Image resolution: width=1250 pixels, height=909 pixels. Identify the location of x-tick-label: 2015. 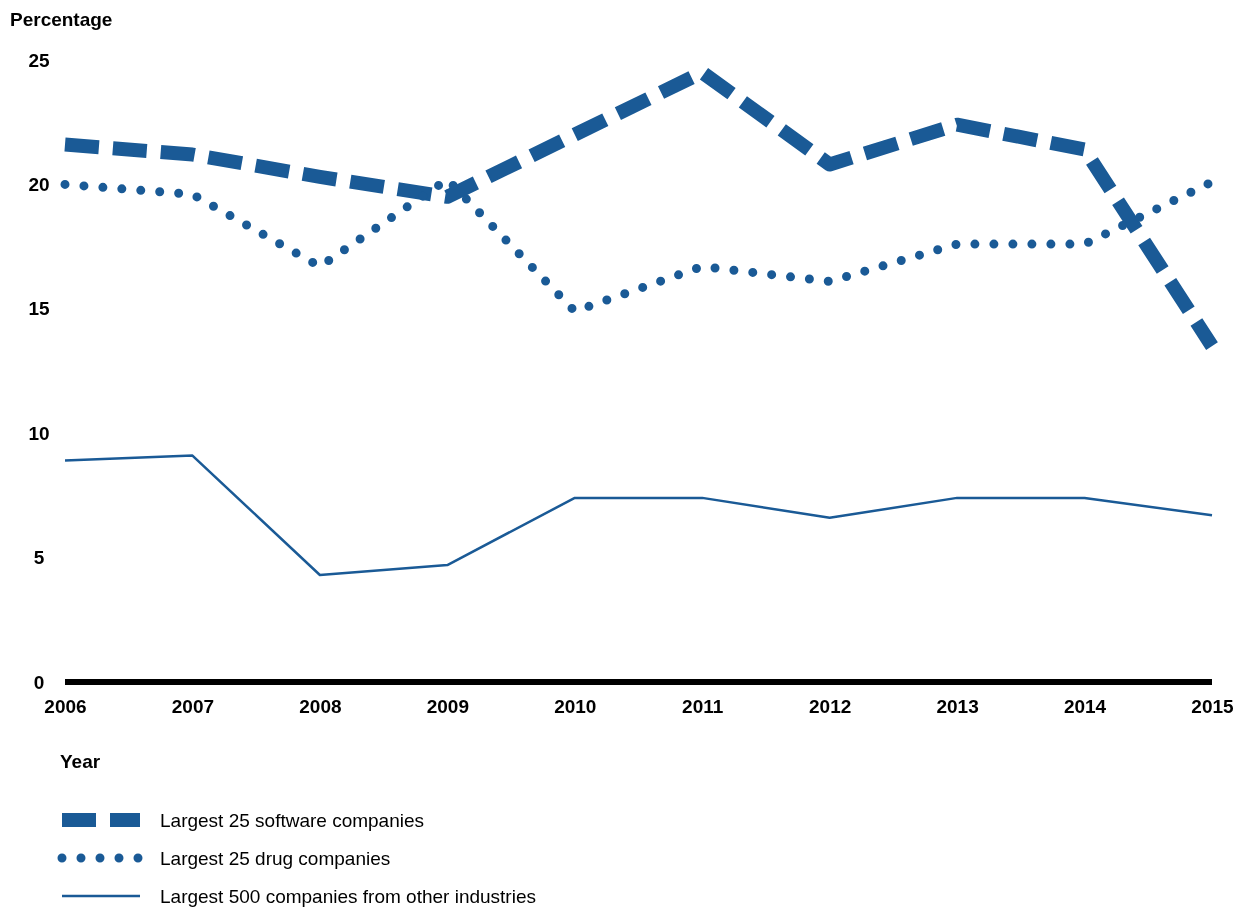
(1213, 707).